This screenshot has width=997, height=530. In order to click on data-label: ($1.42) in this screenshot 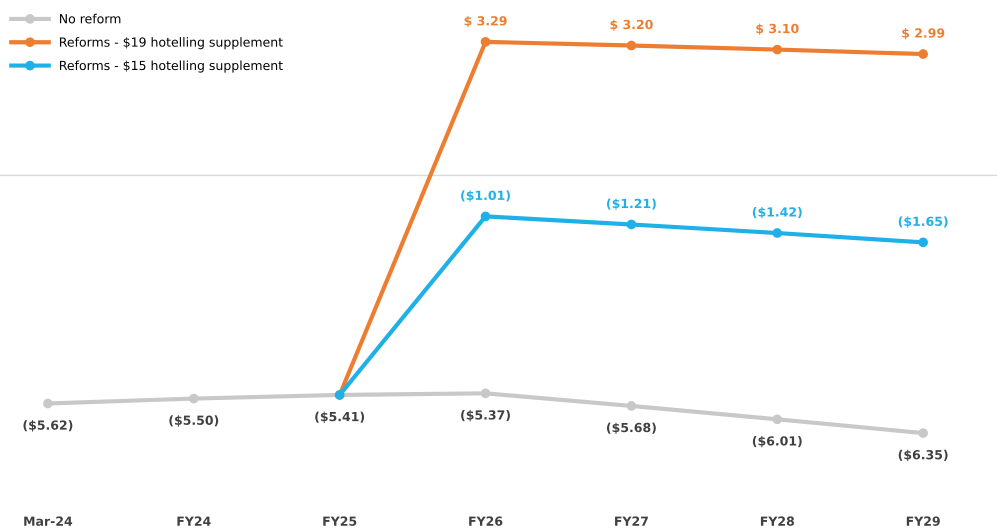, I will do `click(777, 212)`.